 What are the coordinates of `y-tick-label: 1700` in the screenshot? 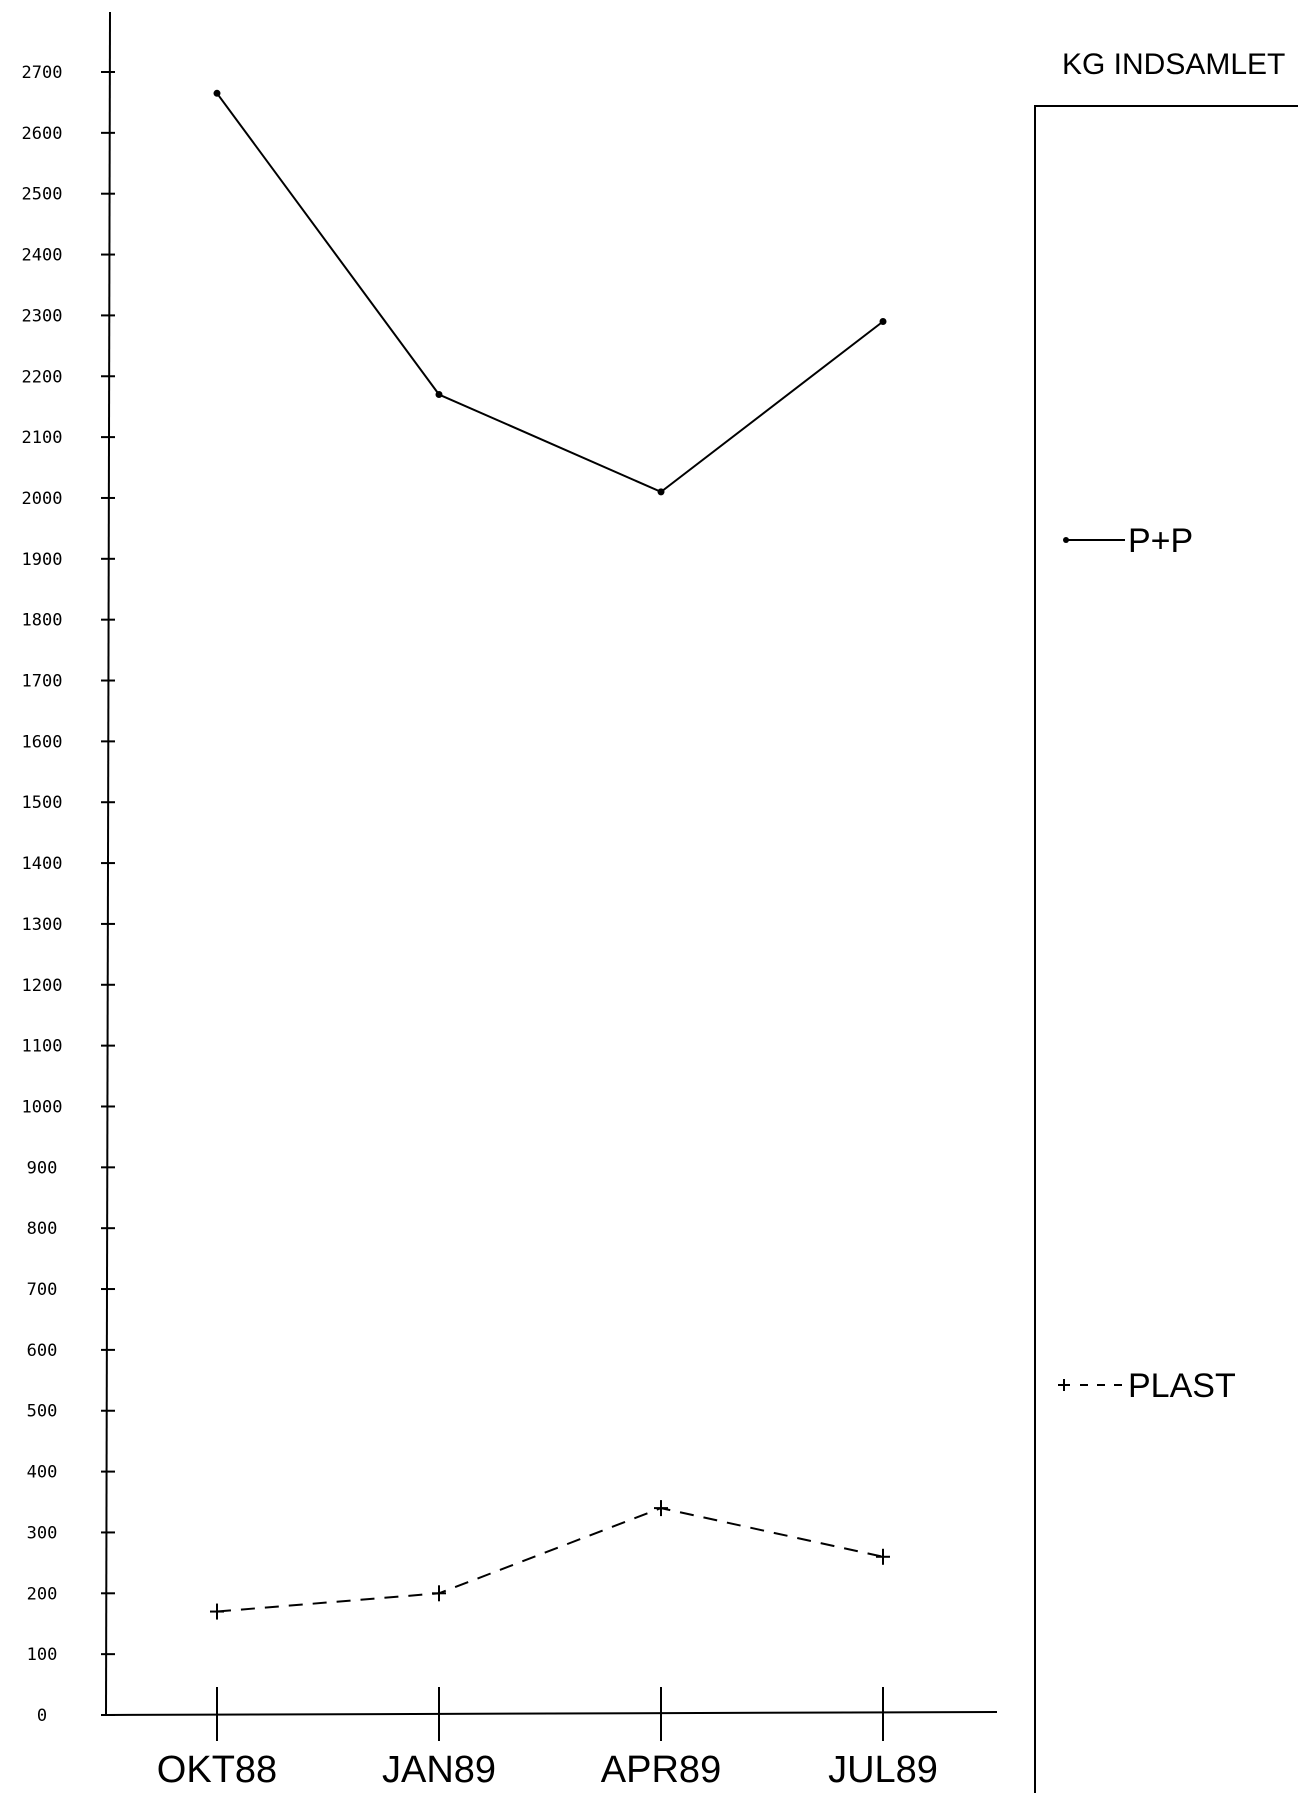 It's located at (42, 682).